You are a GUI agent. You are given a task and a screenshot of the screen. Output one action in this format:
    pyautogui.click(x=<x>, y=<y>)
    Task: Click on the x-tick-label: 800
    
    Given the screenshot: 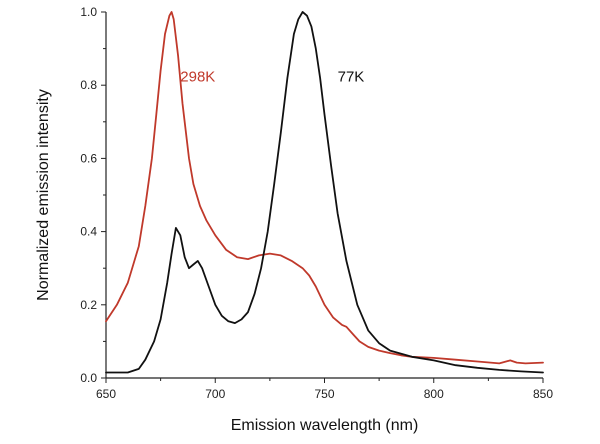 What is the action you would take?
    pyautogui.click(x=434, y=394)
    